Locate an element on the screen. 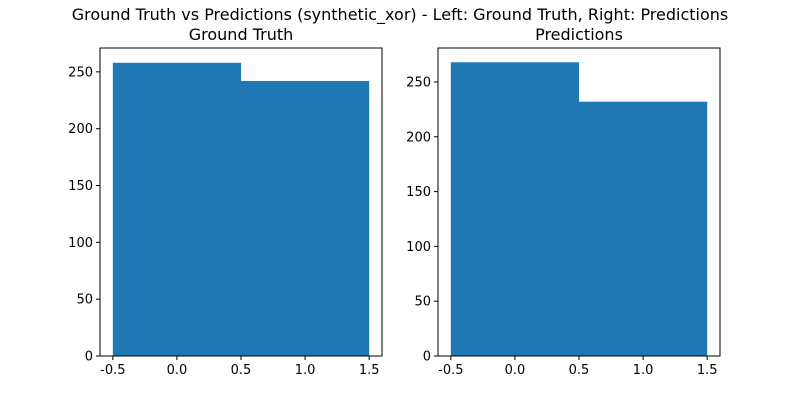  ground-truth-panel-title: Ground Truth is located at coordinates (241, 34).